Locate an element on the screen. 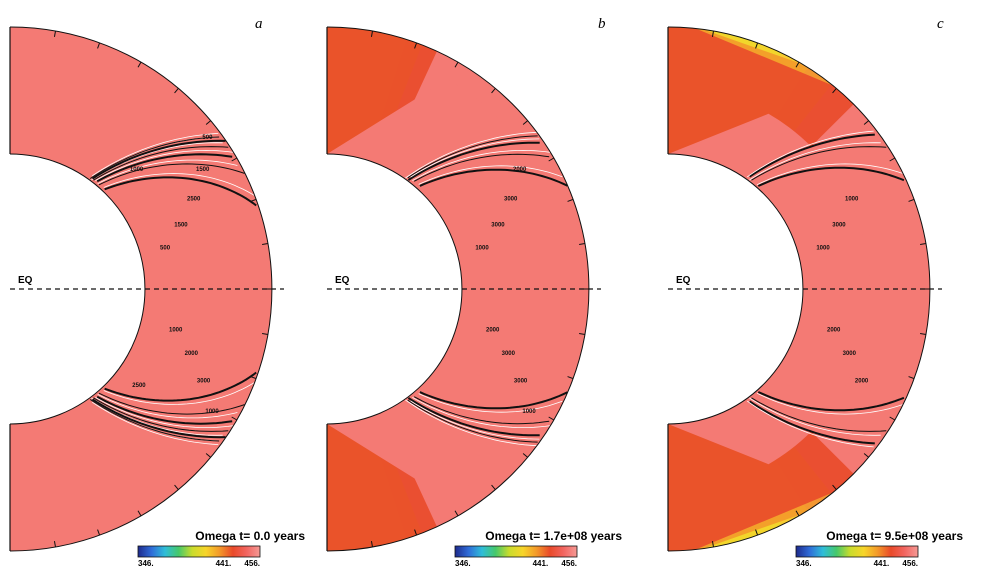  panel-letter: a is located at coordinates (259, 24).